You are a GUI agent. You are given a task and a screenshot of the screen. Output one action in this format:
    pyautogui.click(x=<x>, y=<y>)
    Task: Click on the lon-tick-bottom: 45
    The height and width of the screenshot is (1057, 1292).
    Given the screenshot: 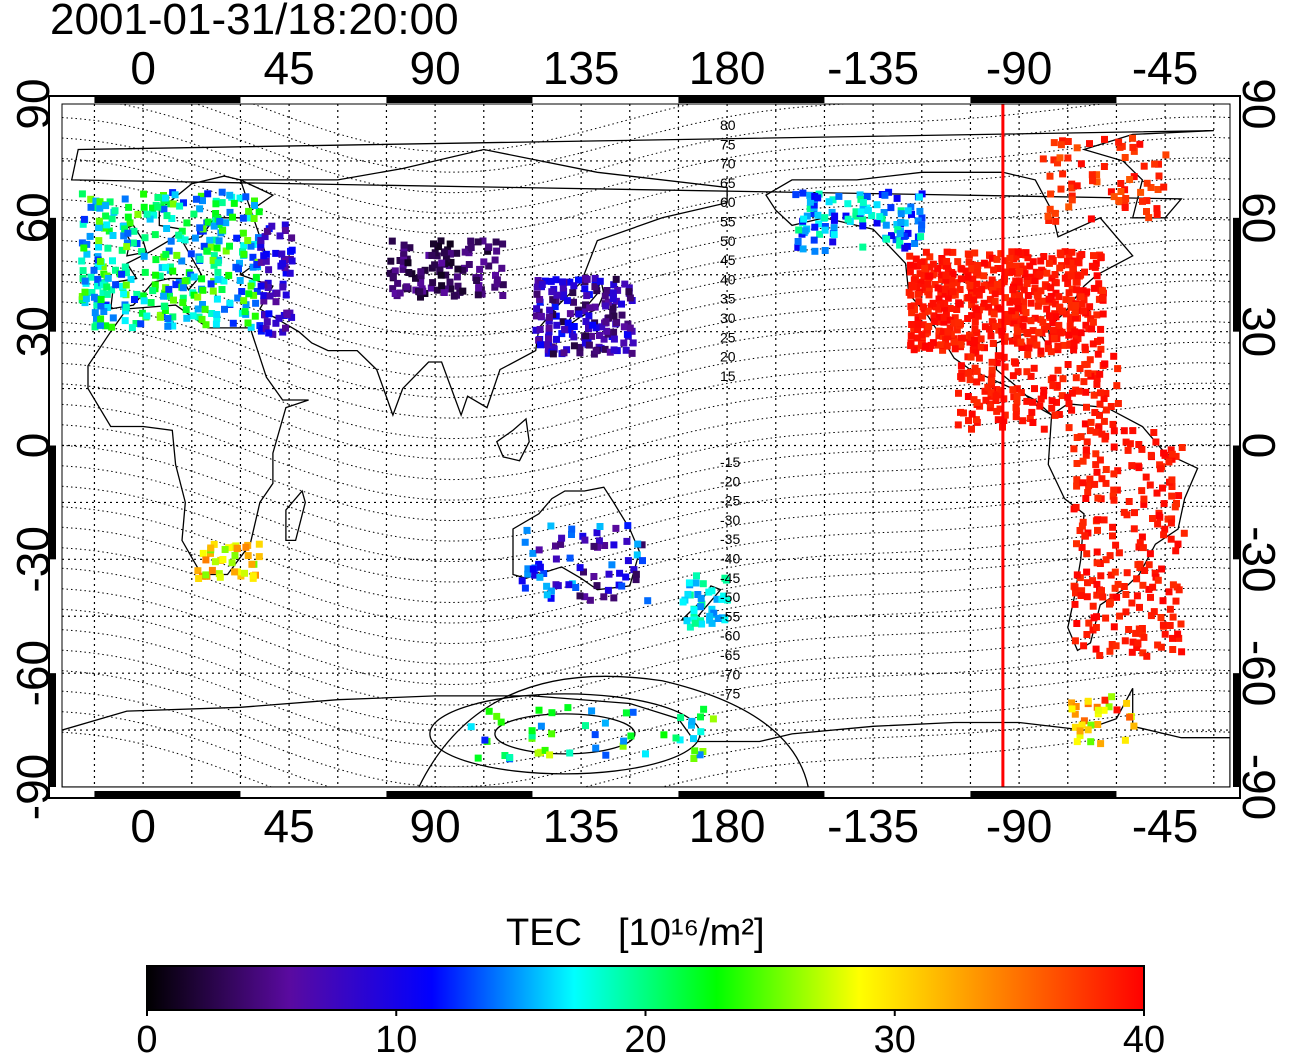 What is the action you would take?
    pyautogui.click(x=289, y=826)
    